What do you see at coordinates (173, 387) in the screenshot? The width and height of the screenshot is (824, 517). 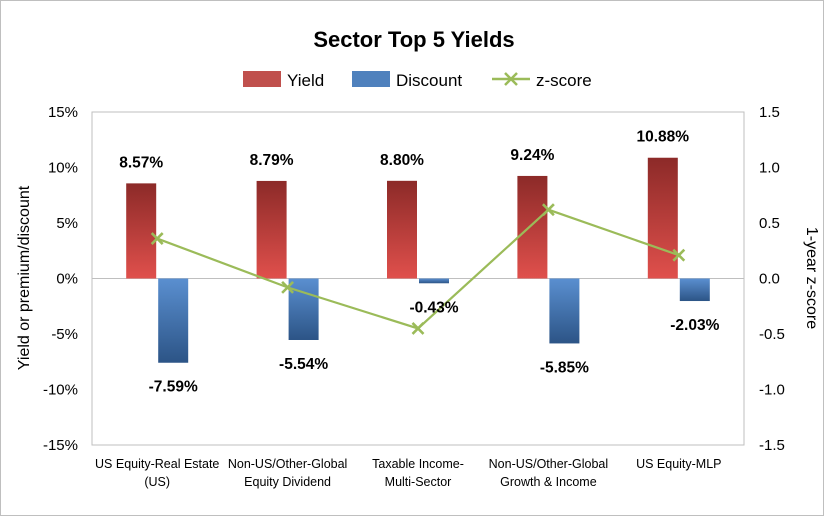 I see `data-label-discount: -7.59%` at bounding box center [173, 387].